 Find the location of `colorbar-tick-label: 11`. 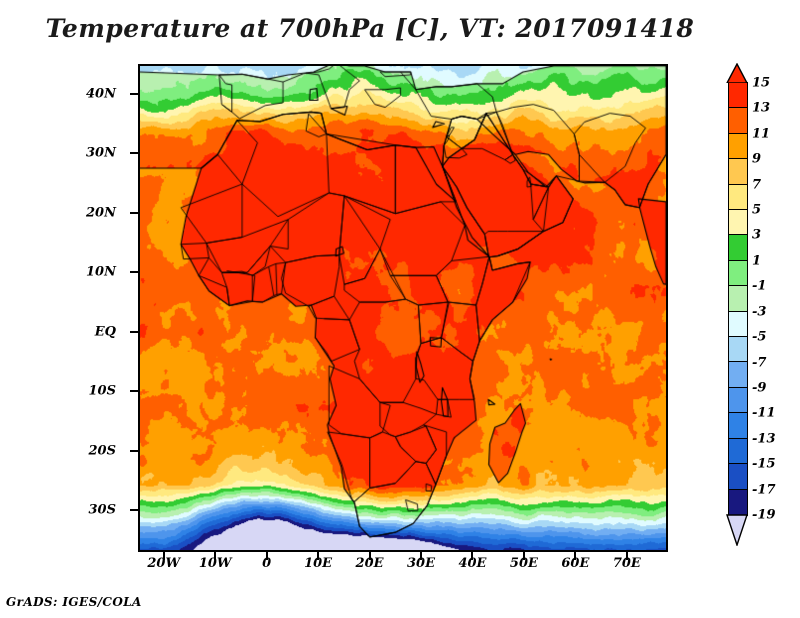

colorbar-tick-label: 11 is located at coordinates (761, 134).